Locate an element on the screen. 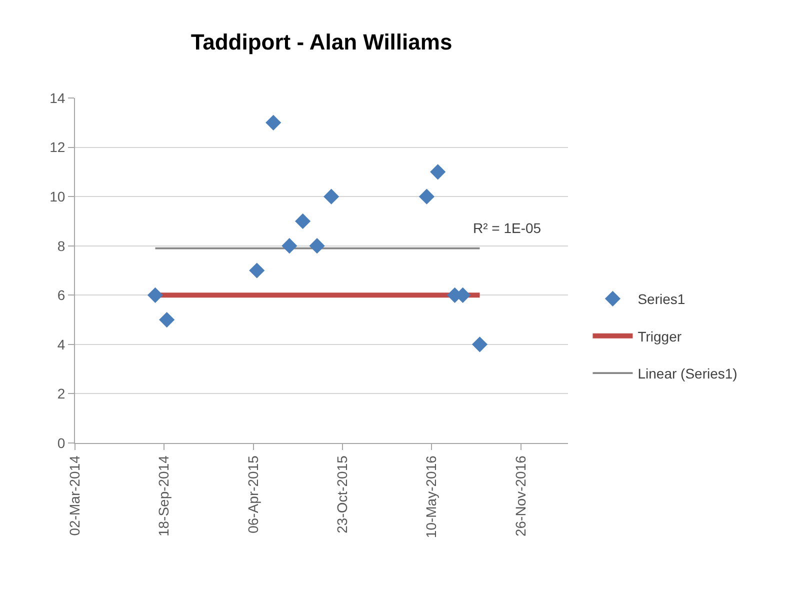  y-tick-label: 12 is located at coordinates (58, 147).